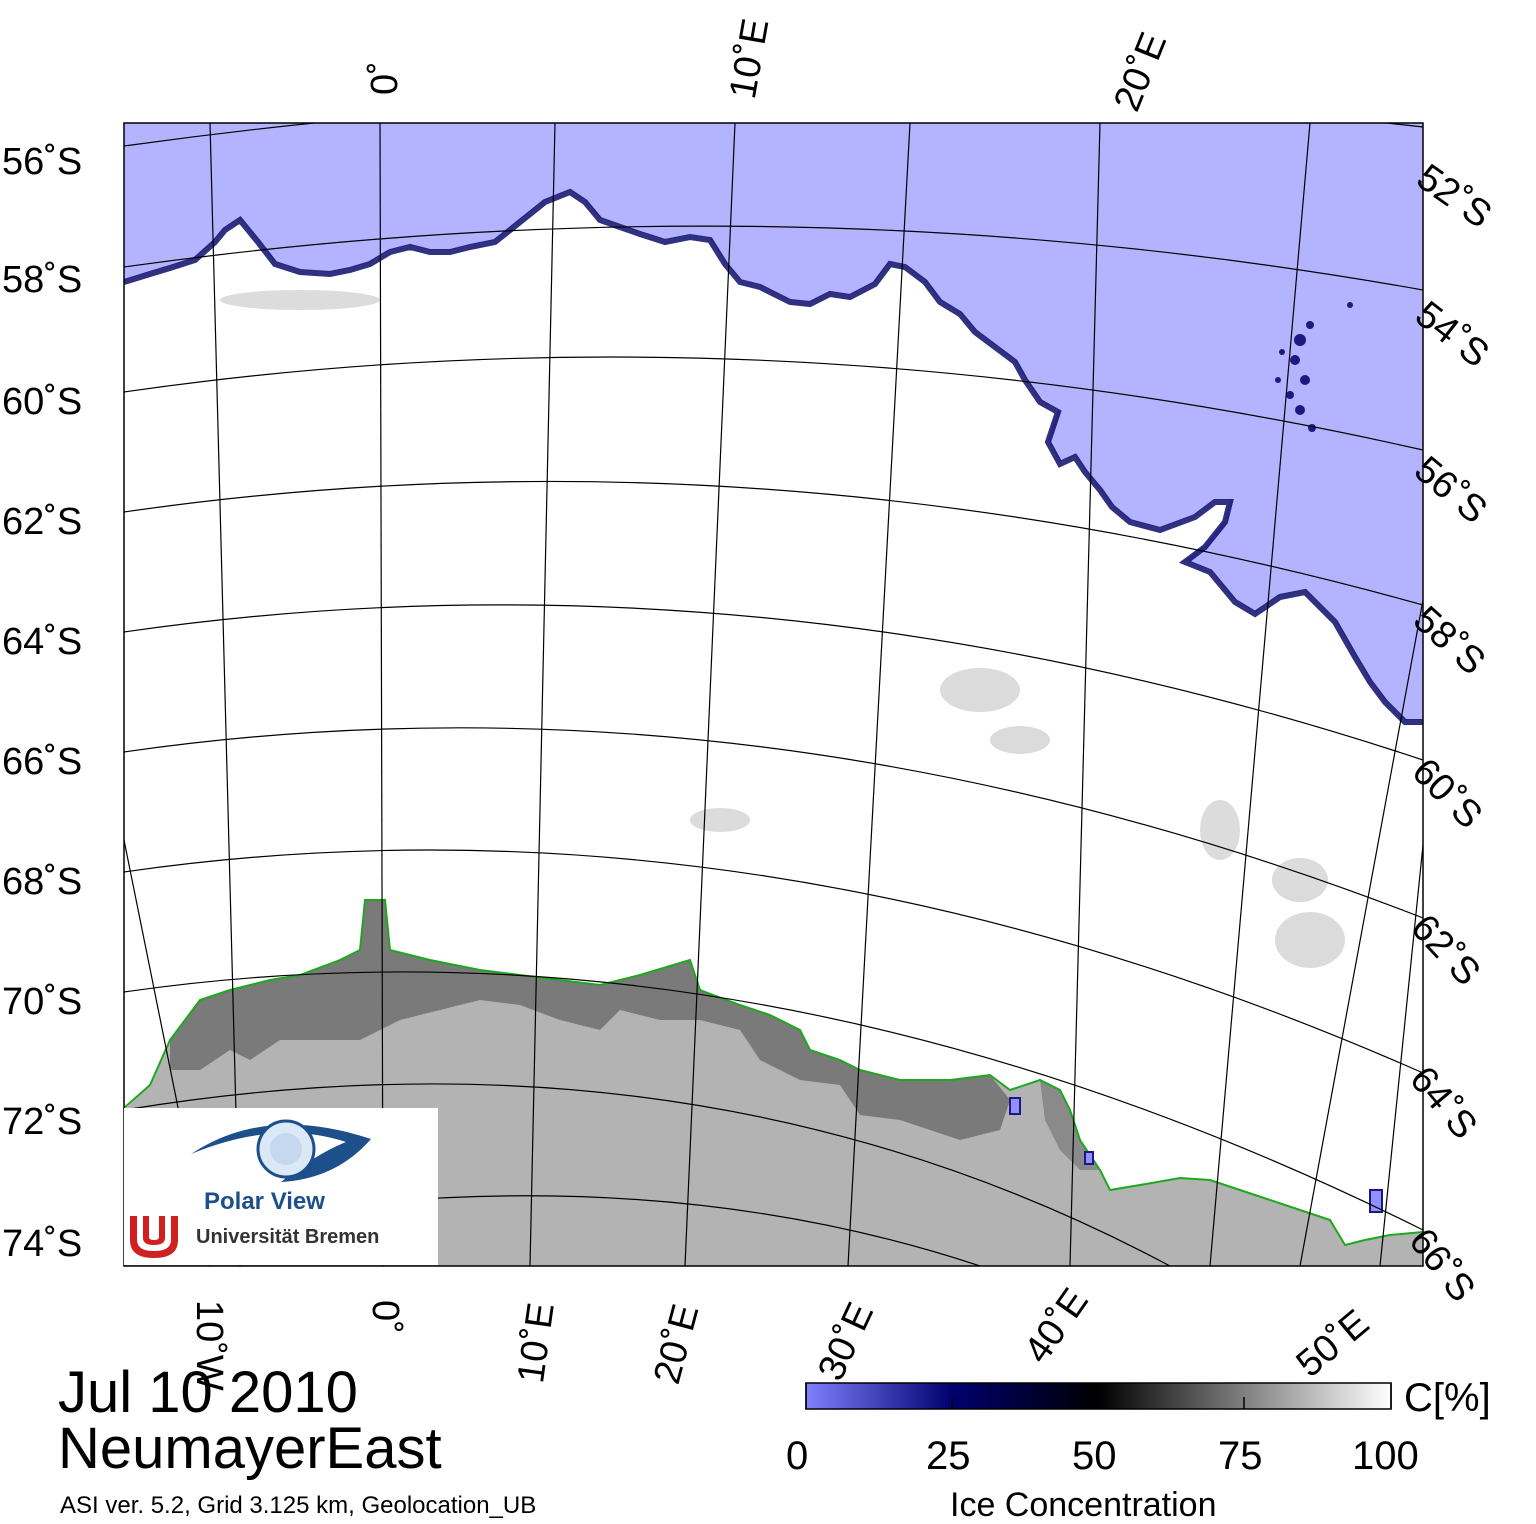  Describe the element at coordinates (42, 1122) in the screenshot. I see `lat-label: 72˚S` at that location.